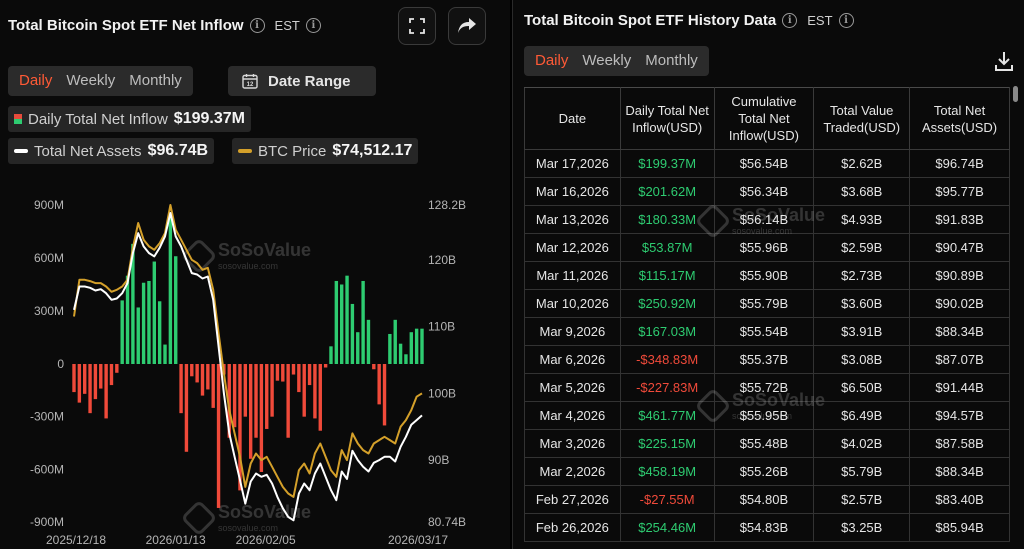 The width and height of the screenshot is (1024, 549). What do you see at coordinates (302, 81) in the screenshot?
I see `date-range-button: 12 Date Range` at bounding box center [302, 81].